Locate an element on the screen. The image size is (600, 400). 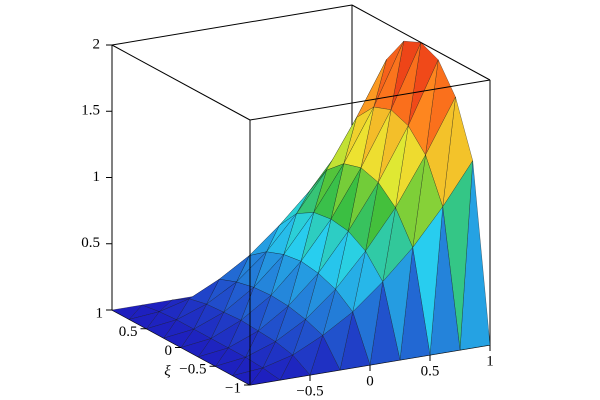
z-tick-label: 2 is located at coordinates (97, 44).